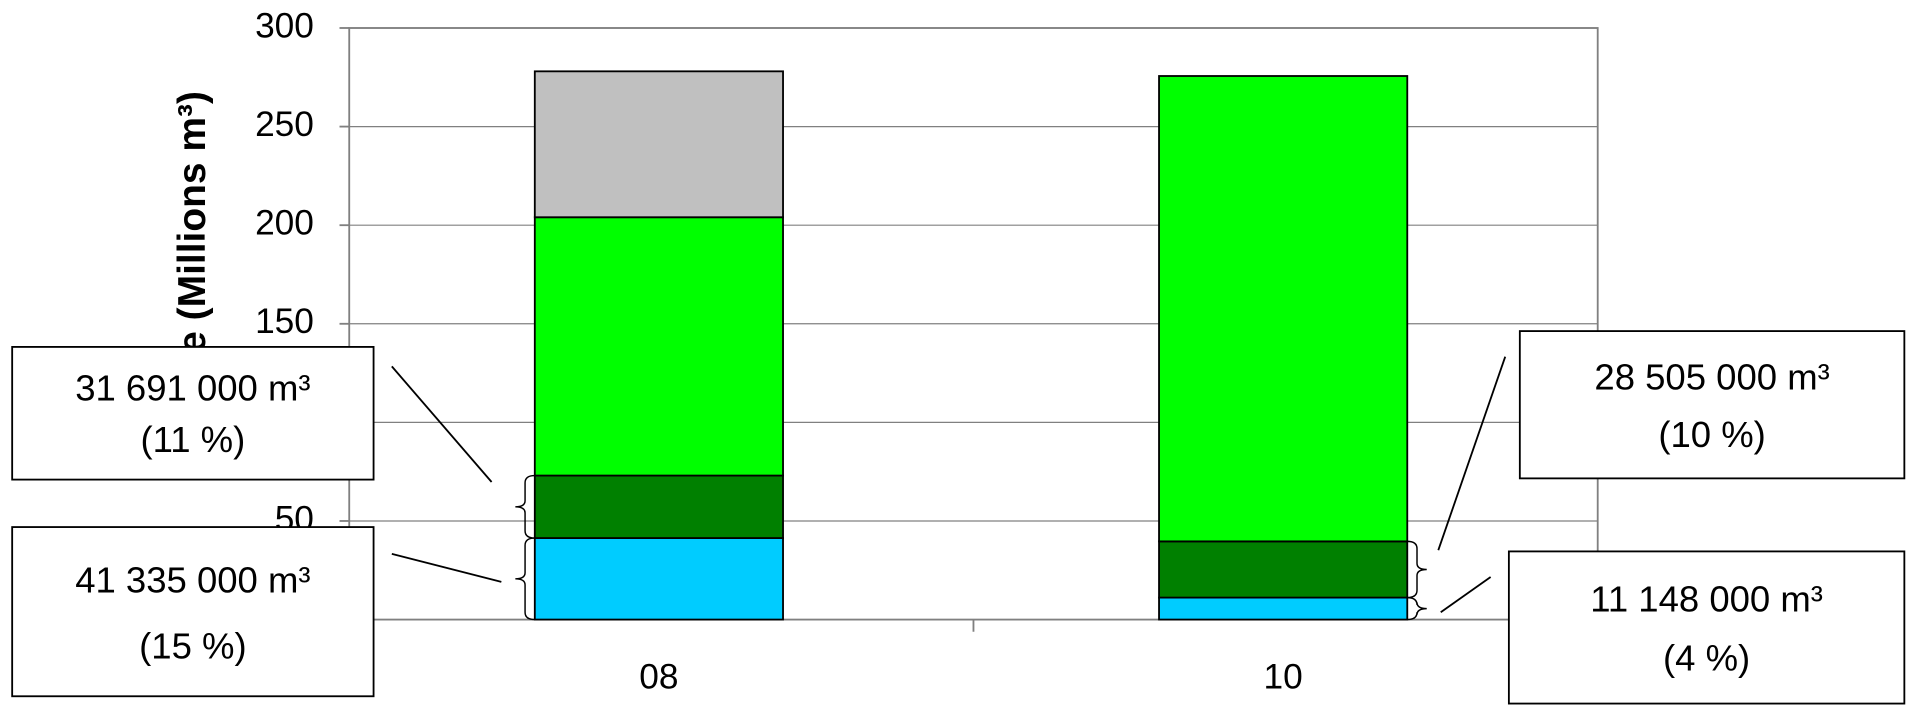  I want to click on y-tick-label: 200, so click(284, 223).